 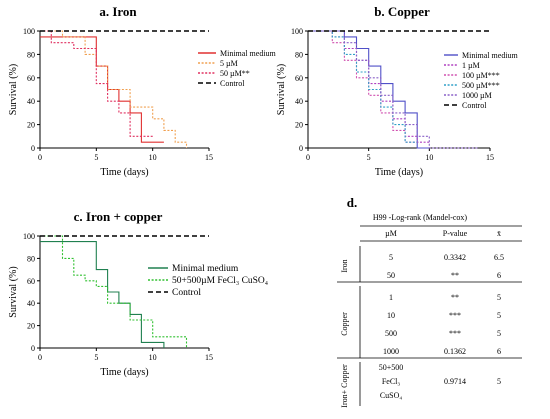 I want to click on p2-x-axis-label: Time (days), so click(x=124, y=372).